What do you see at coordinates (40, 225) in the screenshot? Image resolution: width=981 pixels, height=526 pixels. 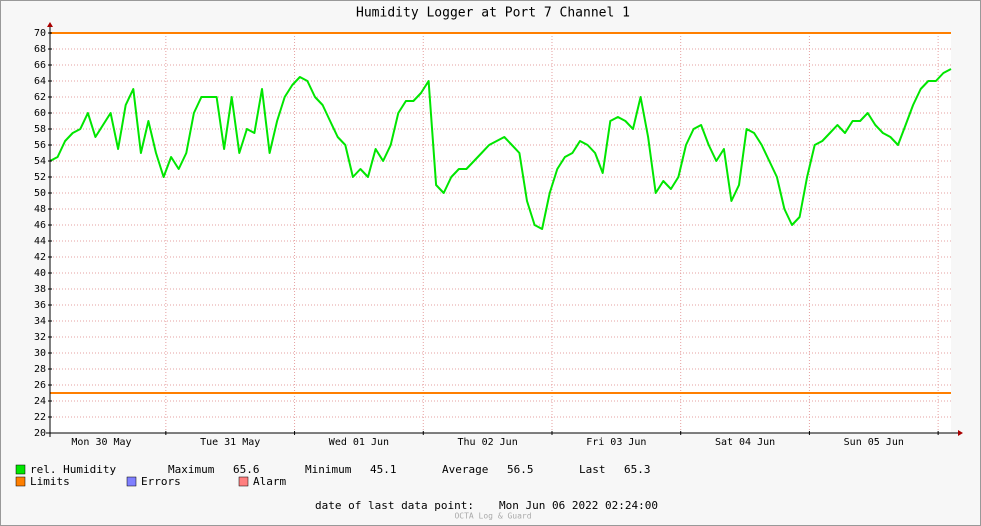 I see `y-tick-label: 46` at bounding box center [40, 225].